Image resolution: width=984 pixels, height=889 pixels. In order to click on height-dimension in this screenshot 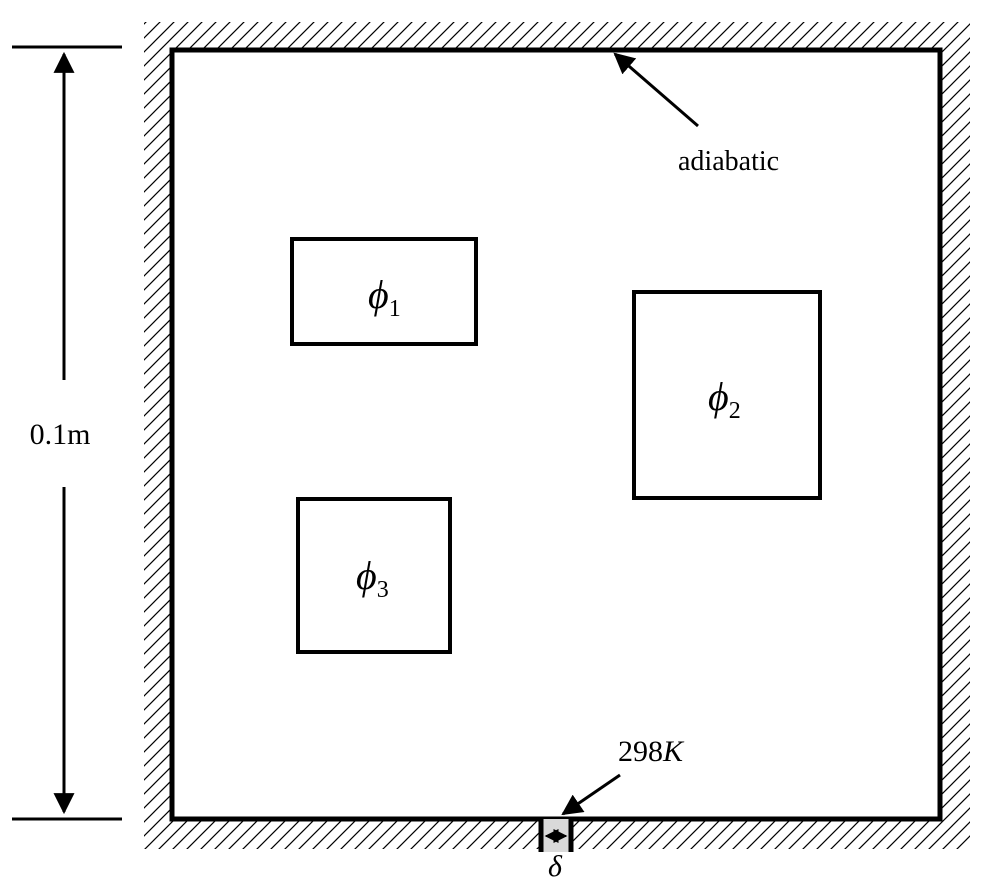, I will do `click(67, 433)`.